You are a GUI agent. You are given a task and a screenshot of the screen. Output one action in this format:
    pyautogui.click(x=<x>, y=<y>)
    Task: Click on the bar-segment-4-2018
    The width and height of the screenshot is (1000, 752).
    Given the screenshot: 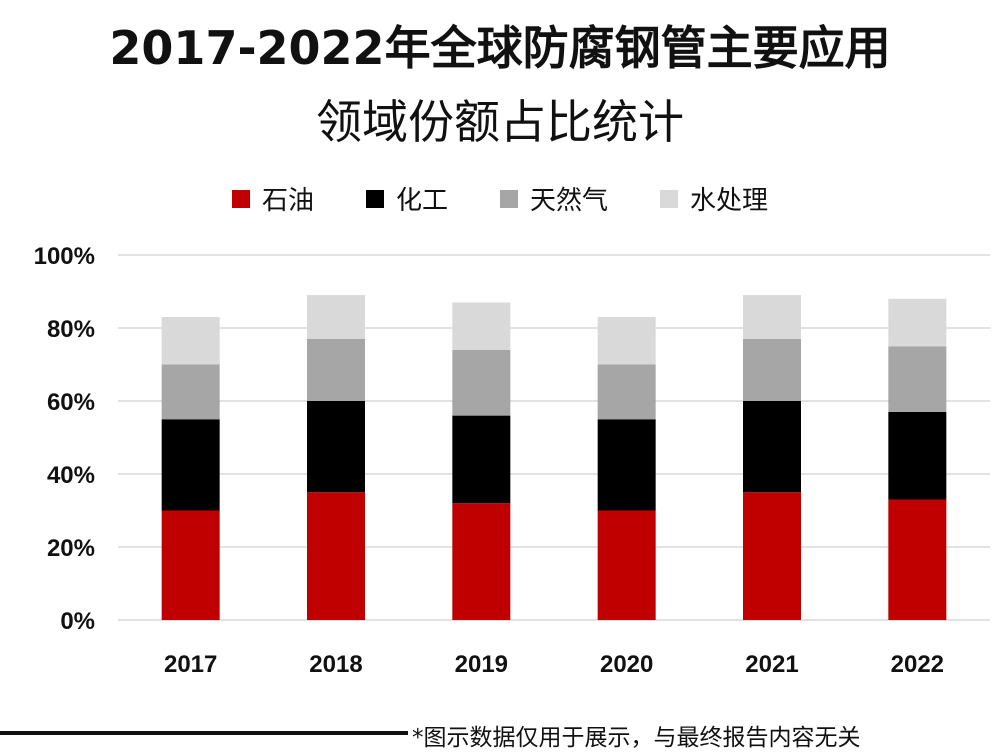 What is the action you would take?
    pyautogui.click(x=336, y=317)
    